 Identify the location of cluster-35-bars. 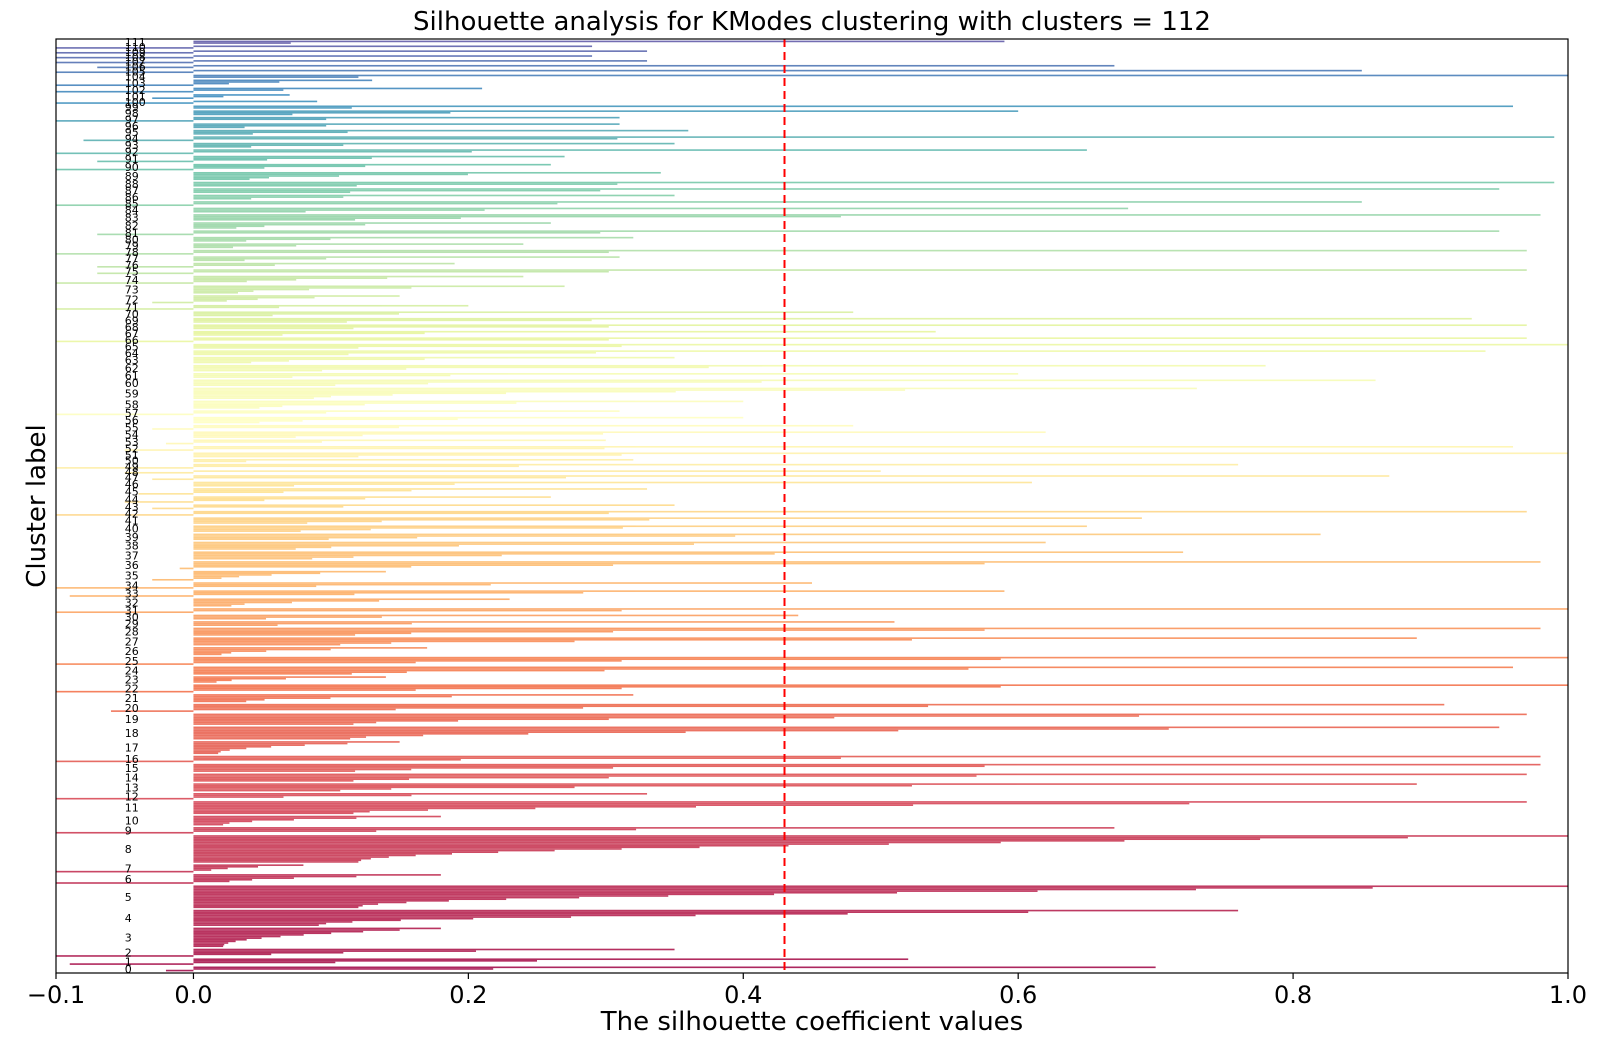
(269, 575).